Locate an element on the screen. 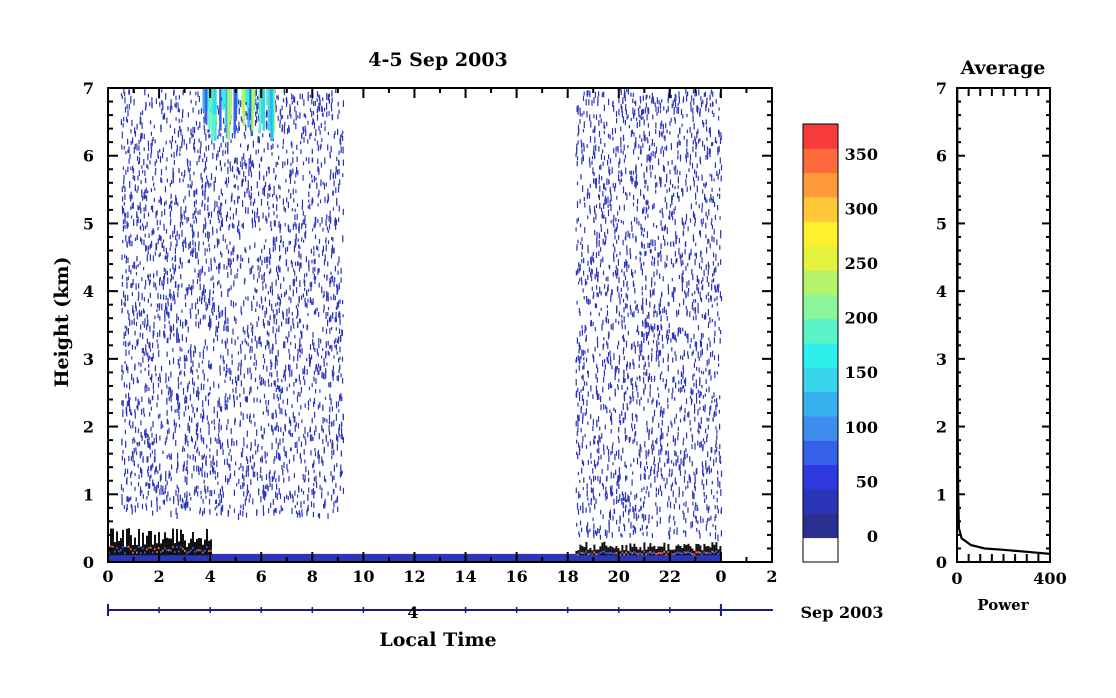  y-tick-label: 2 is located at coordinates (88, 427).